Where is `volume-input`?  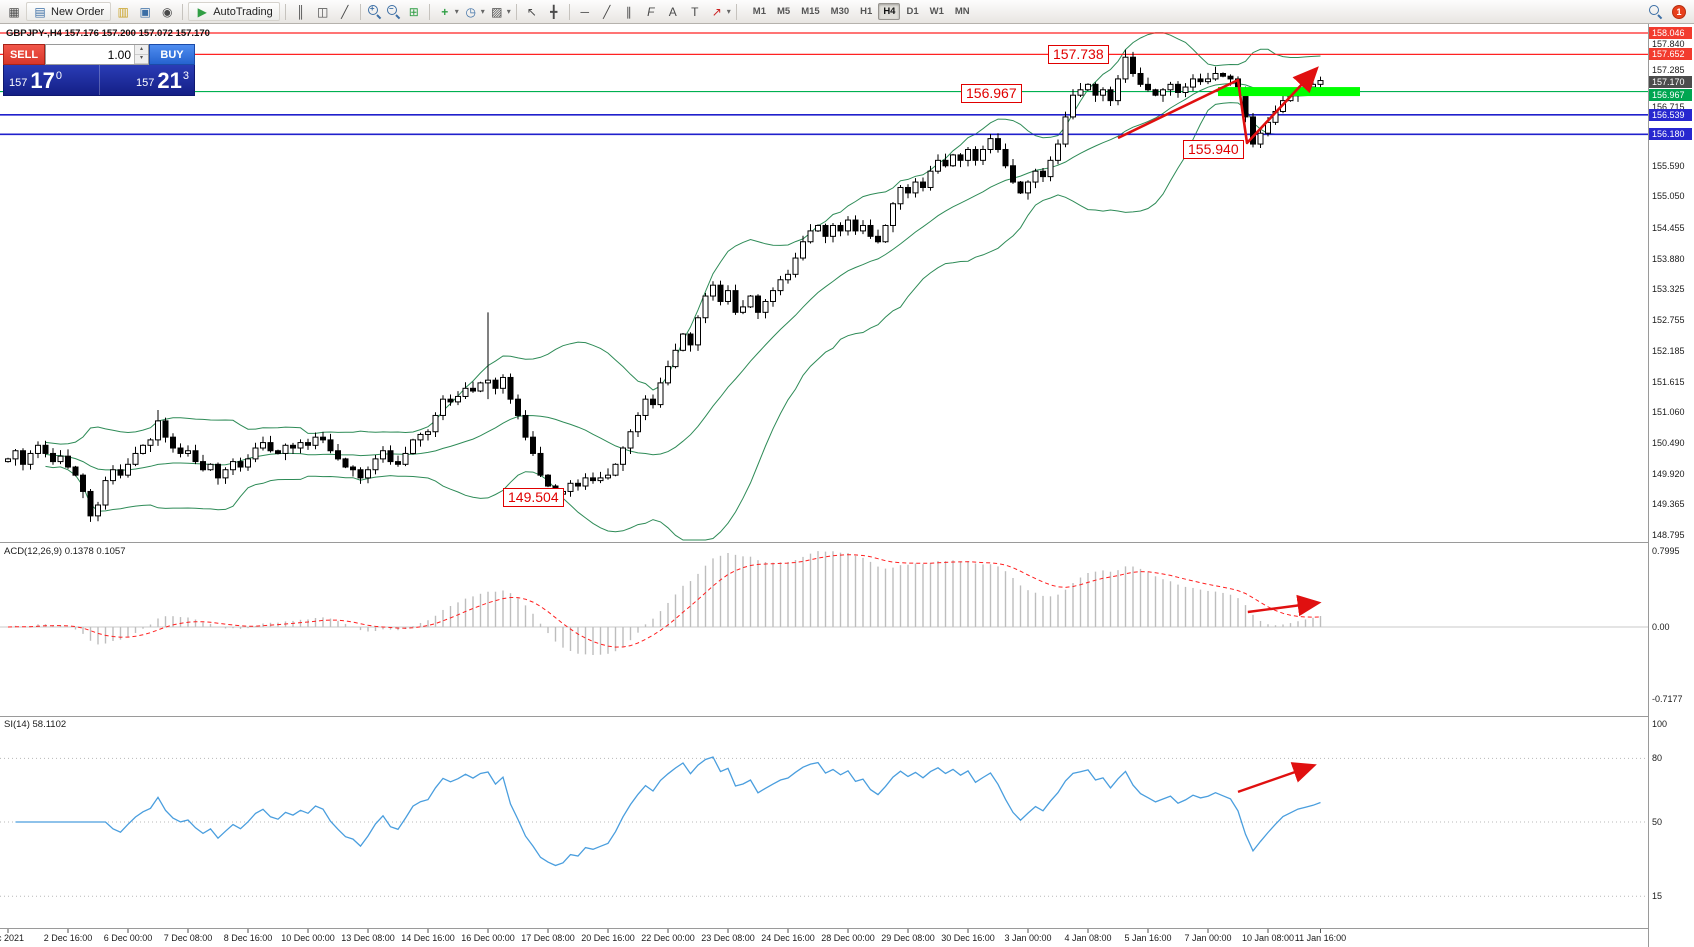
volume-input is located at coordinates (90, 54).